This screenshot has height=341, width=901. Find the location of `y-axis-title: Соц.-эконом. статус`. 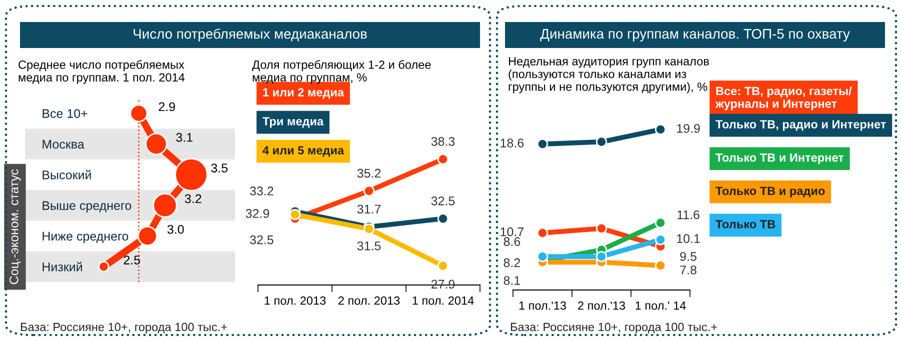

y-axis-title: Соц.-эконом. статус is located at coordinates (15, 226).